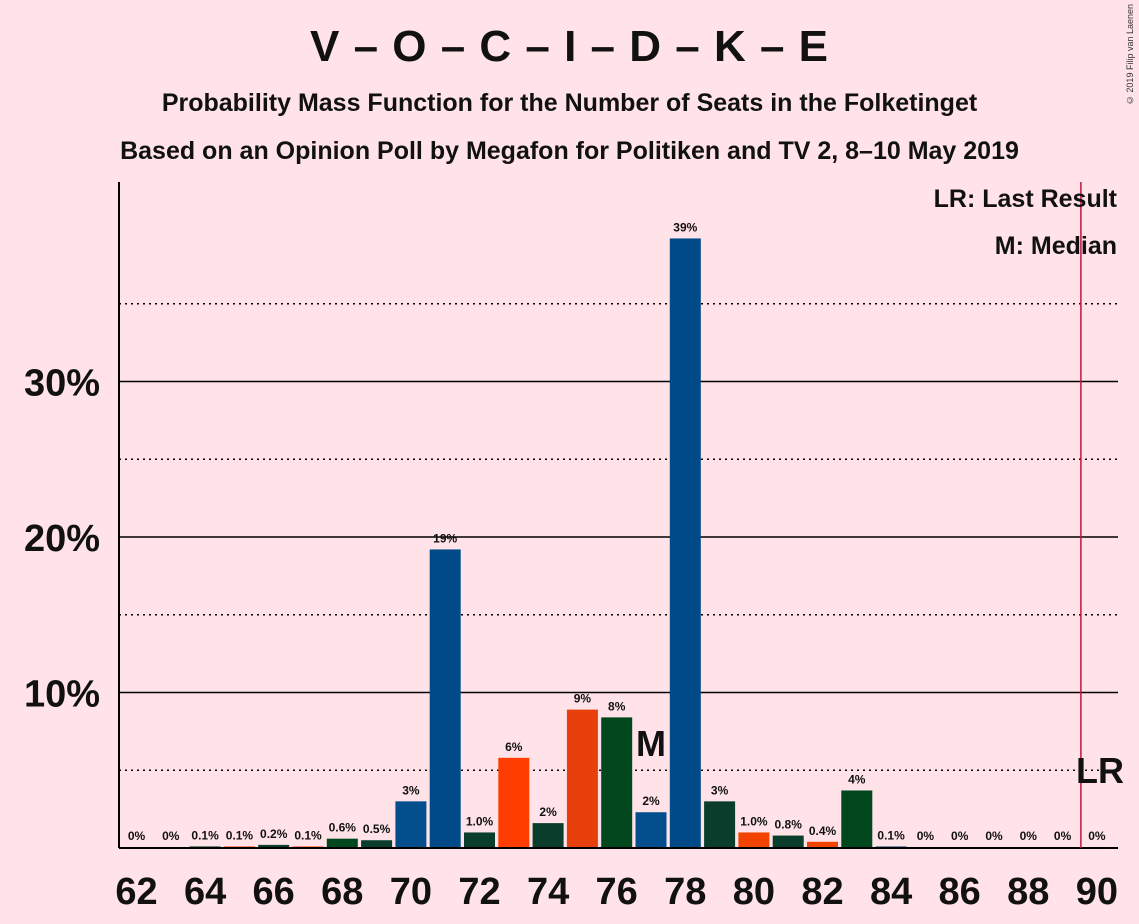  What do you see at coordinates (891, 892) in the screenshot?
I see `x-tick-label: 84` at bounding box center [891, 892].